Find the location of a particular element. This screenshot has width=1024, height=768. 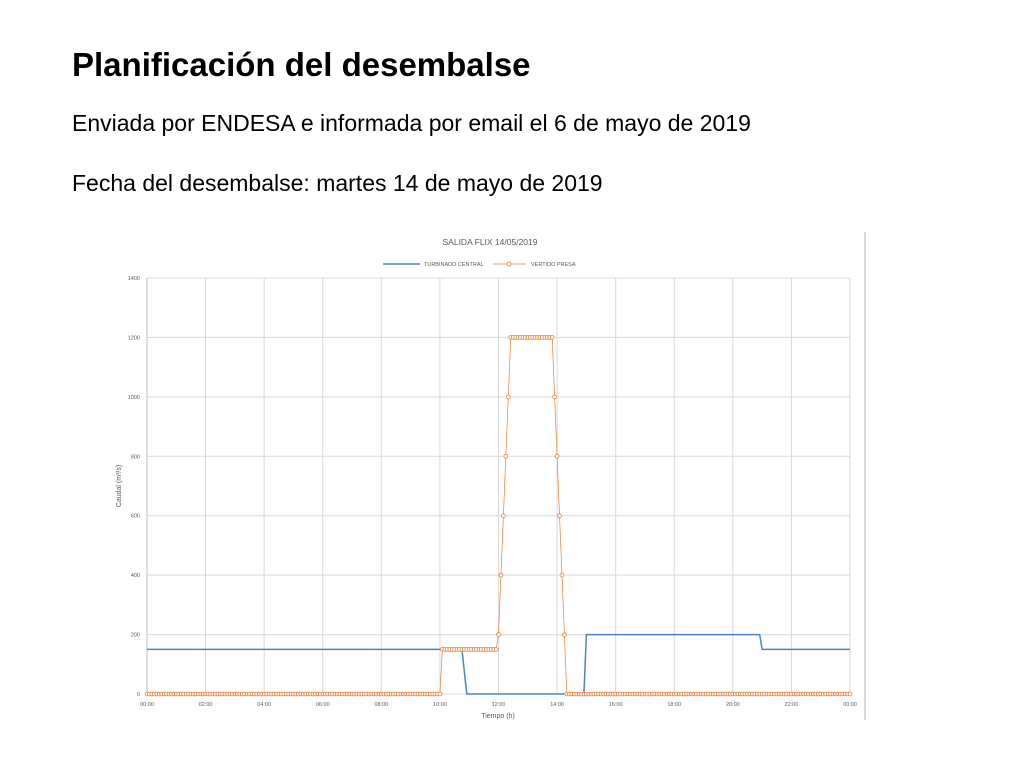

chart-legend: TURBINADO CENTRAL VERTIDO PRESA is located at coordinates (479, 264).